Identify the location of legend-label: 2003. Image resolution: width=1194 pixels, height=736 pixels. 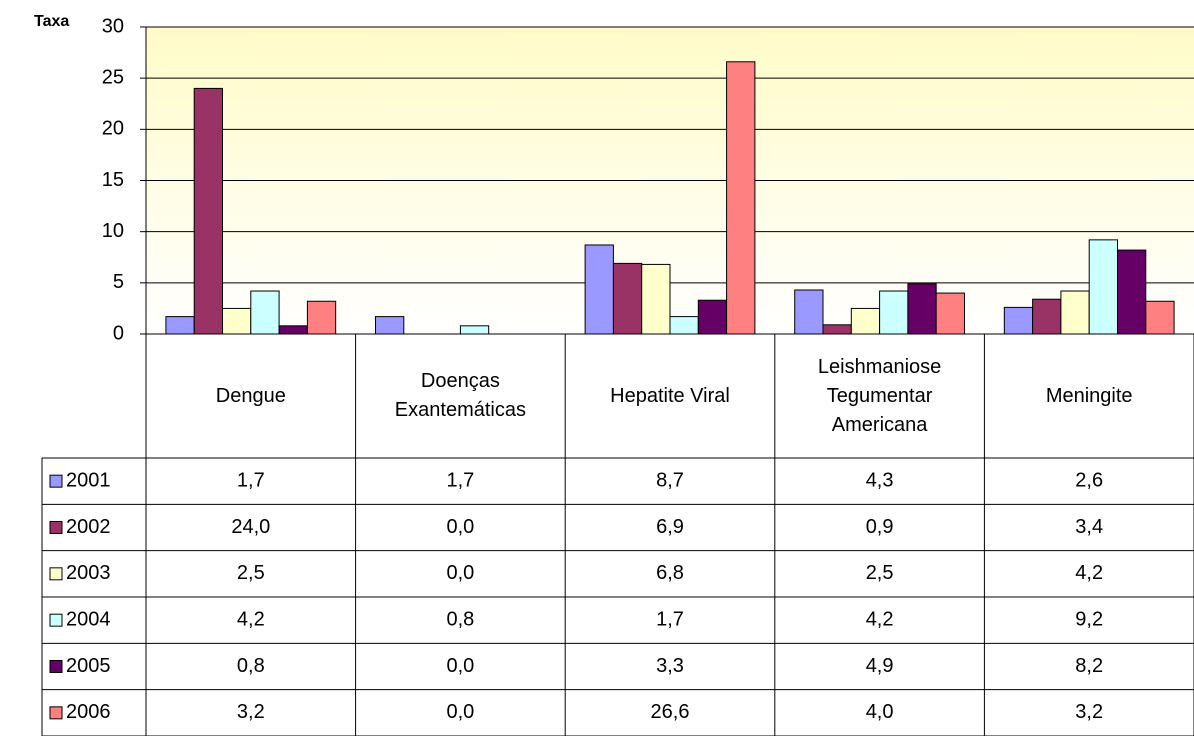
(88, 573).